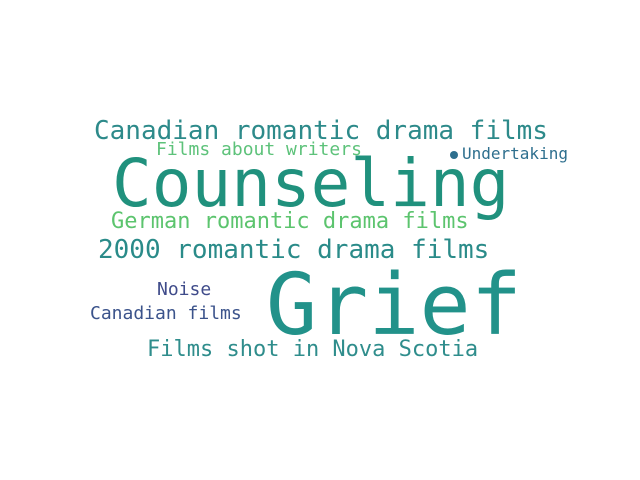  I want to click on word-counseling: Counseling, so click(311, 183).